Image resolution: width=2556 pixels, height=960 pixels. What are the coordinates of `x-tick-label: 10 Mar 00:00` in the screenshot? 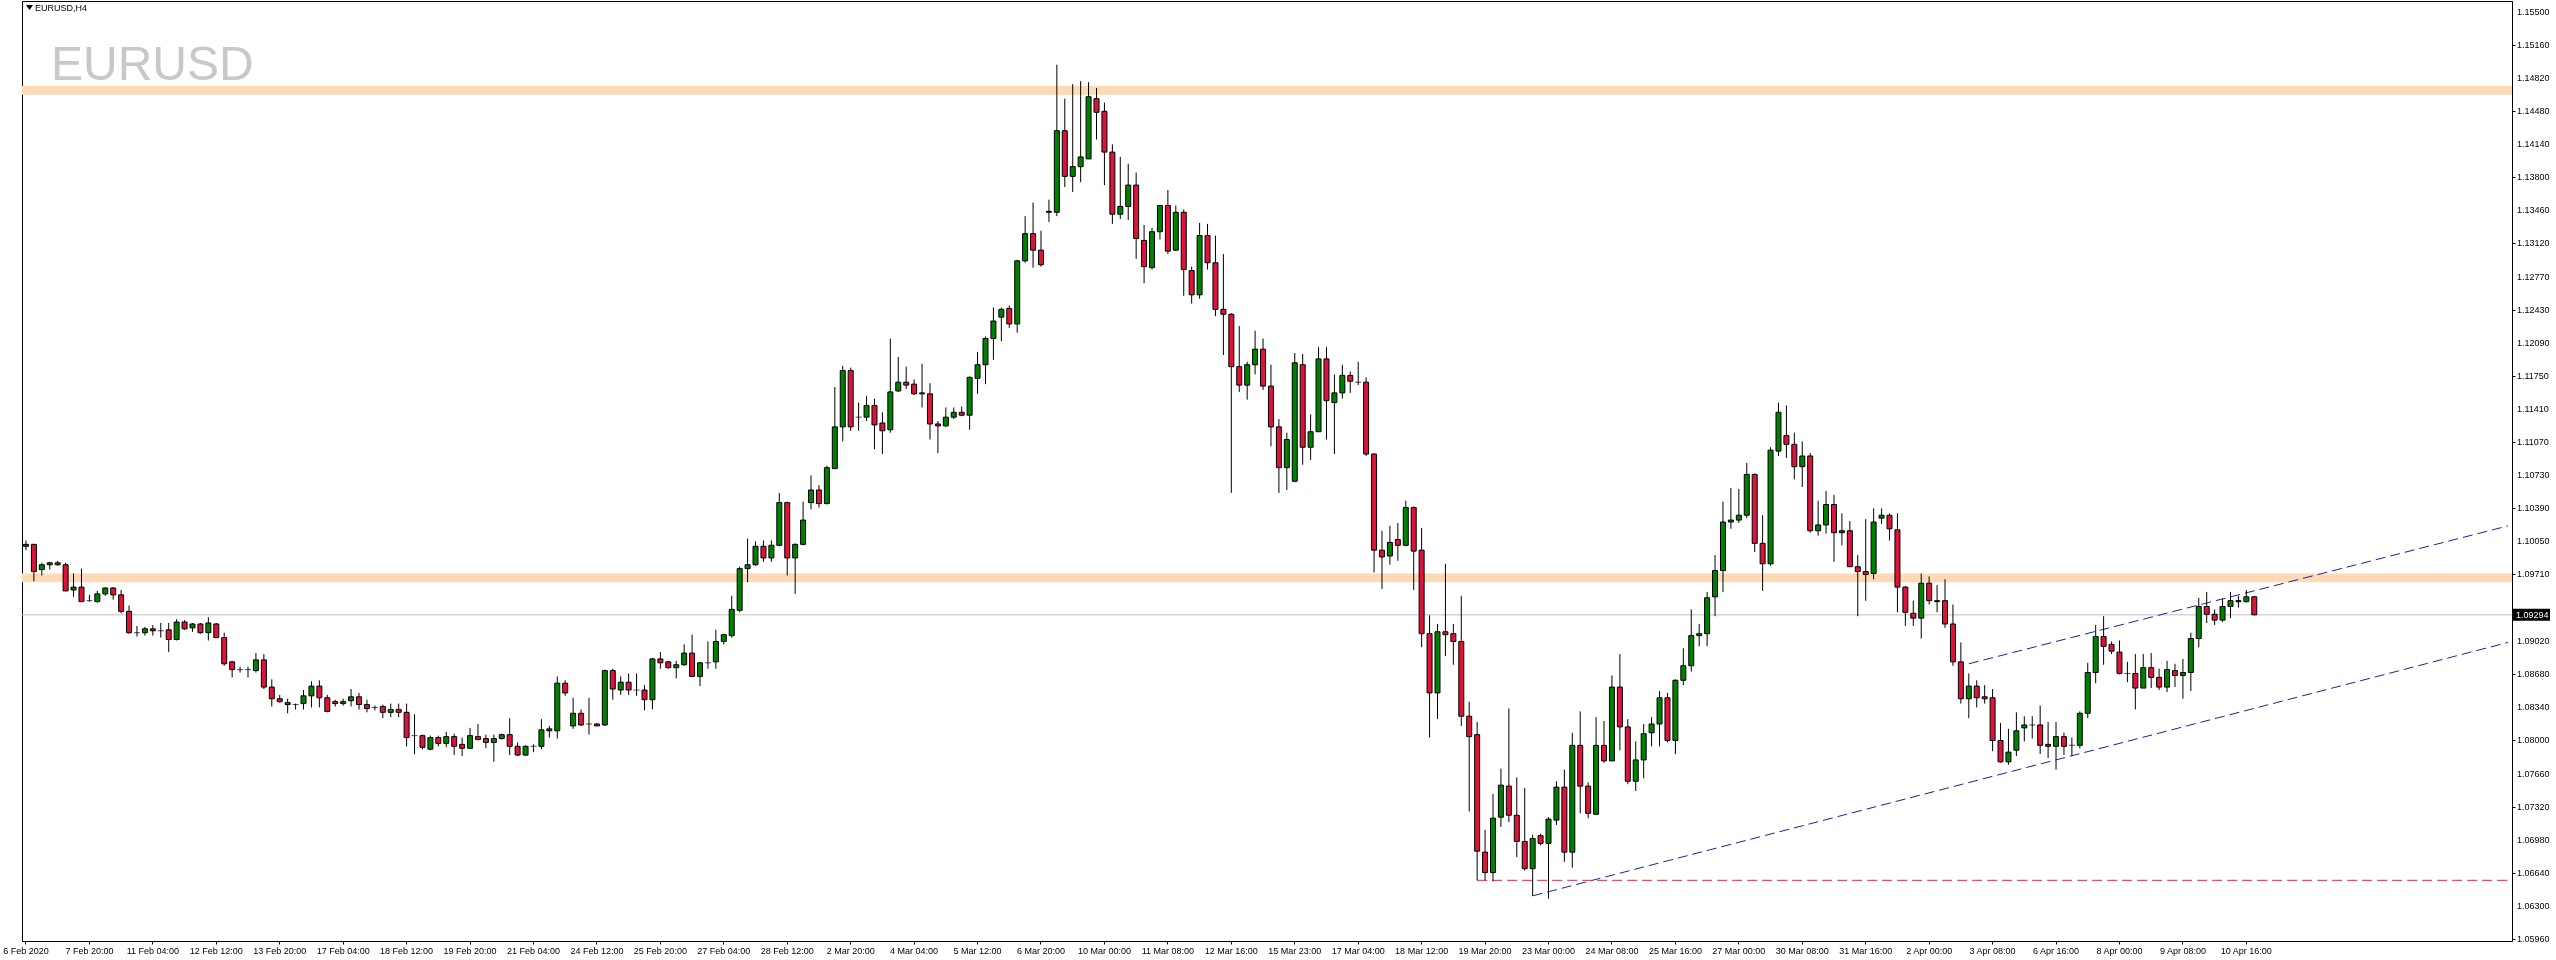 It's located at (1104, 950).